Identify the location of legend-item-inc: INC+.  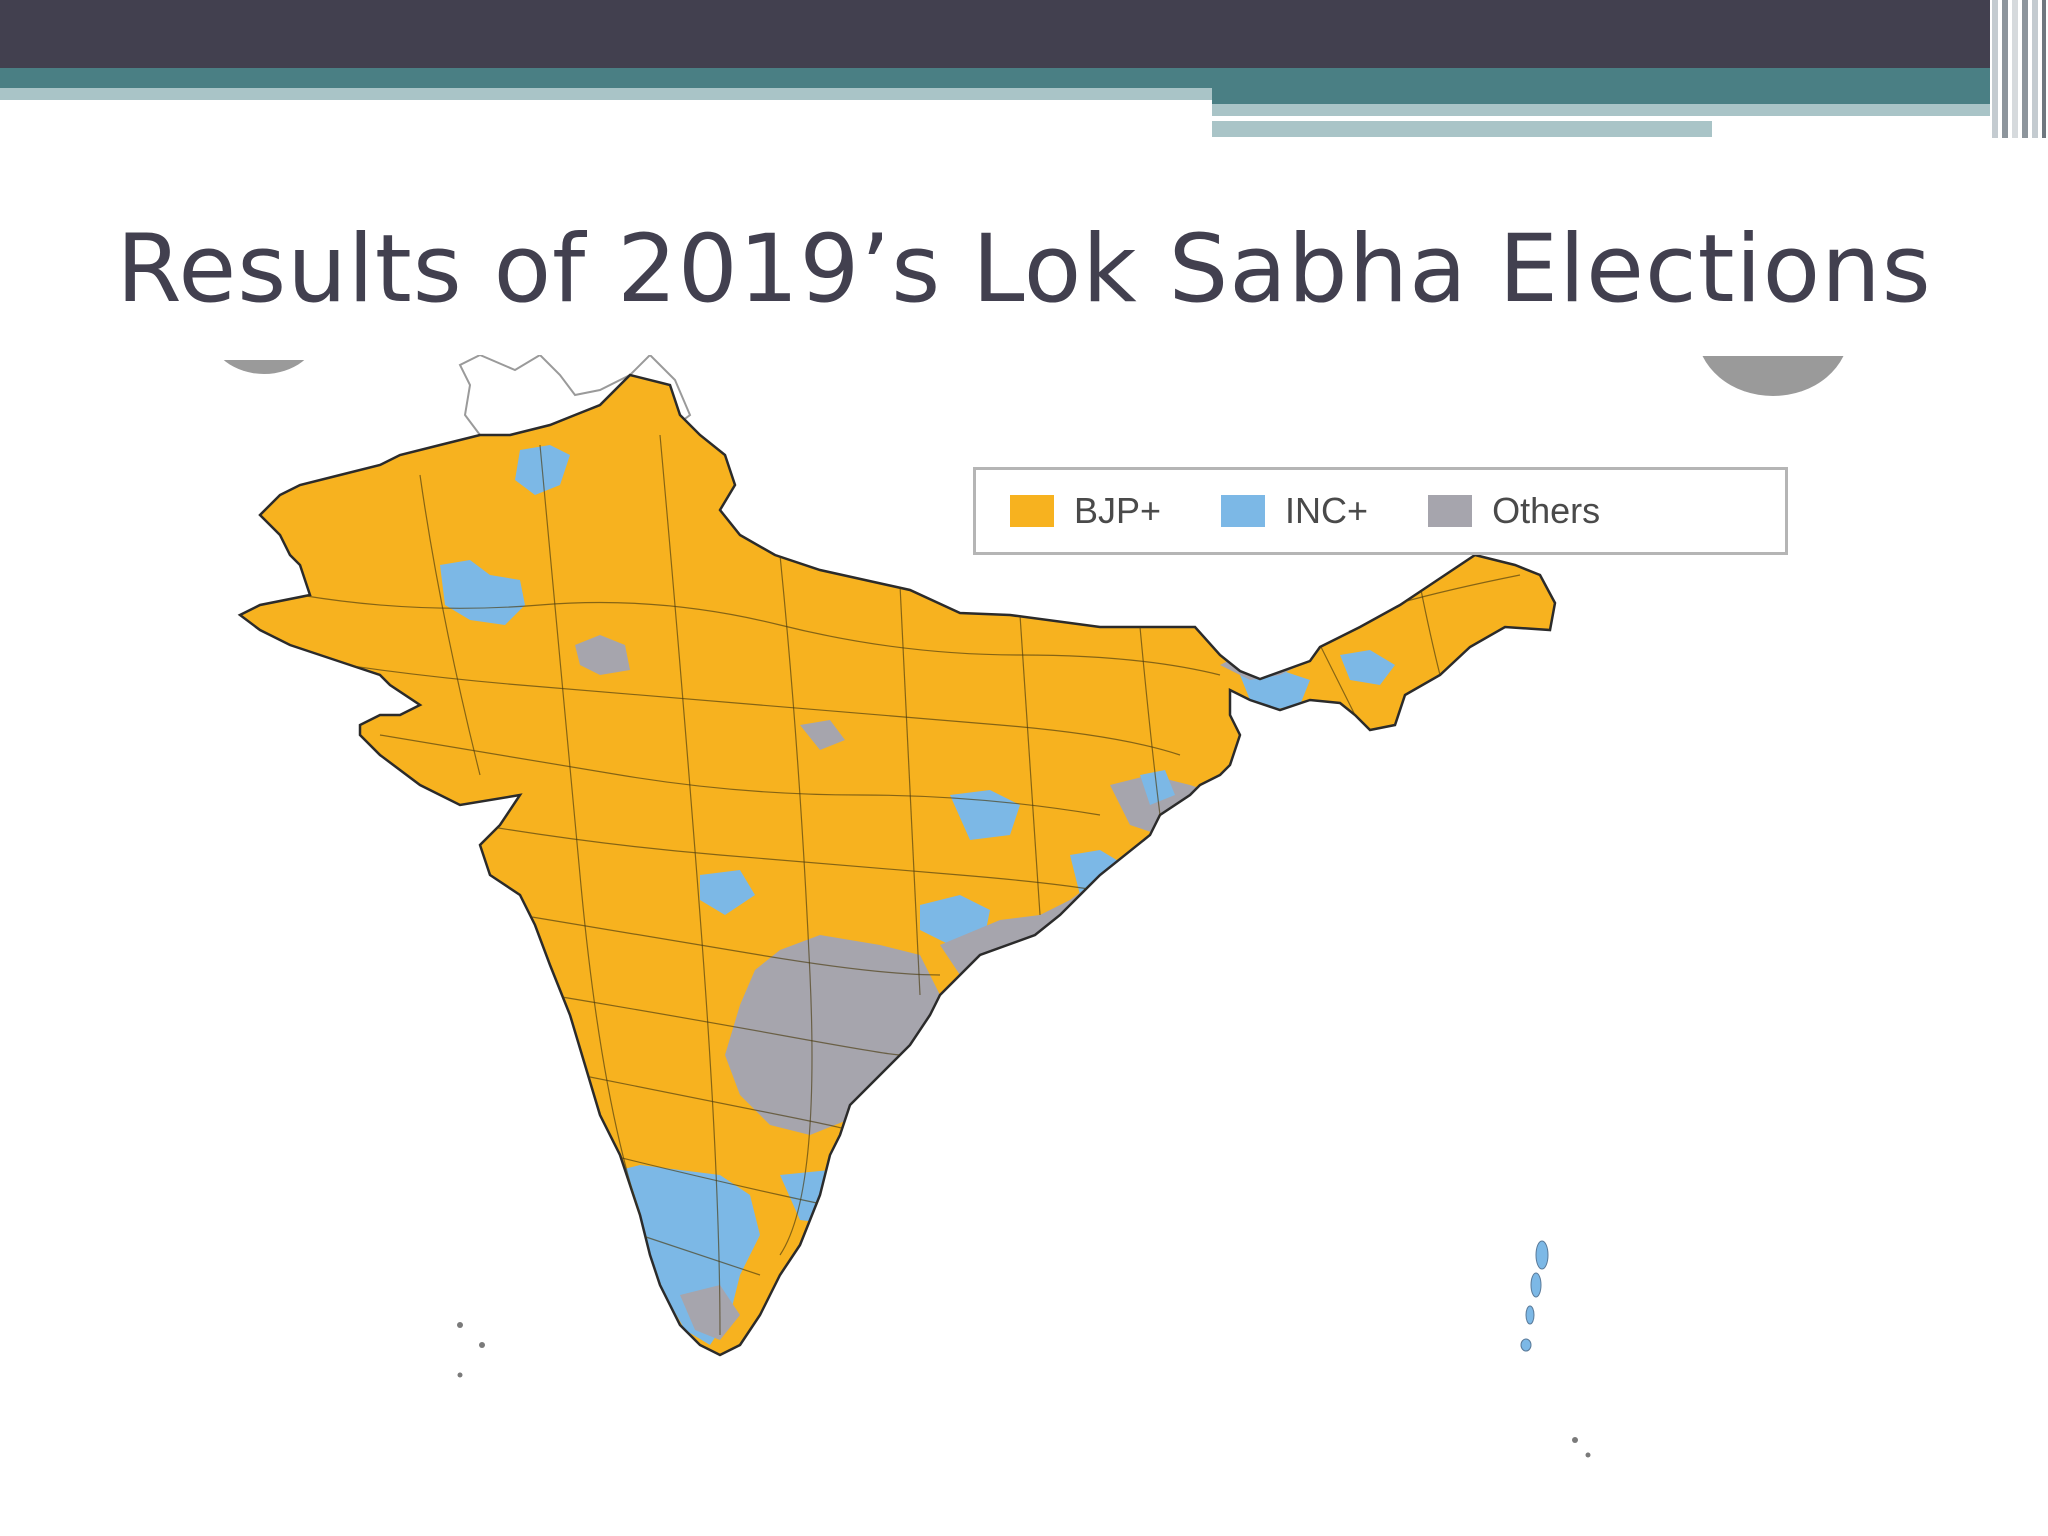
(1294, 511).